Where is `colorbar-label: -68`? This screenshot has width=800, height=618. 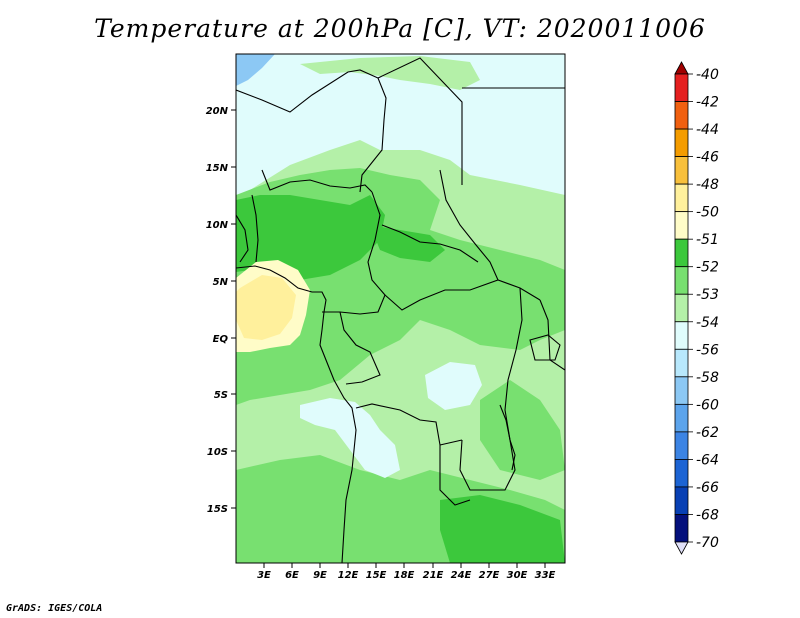 colorbar-label: -68 is located at coordinates (707, 515).